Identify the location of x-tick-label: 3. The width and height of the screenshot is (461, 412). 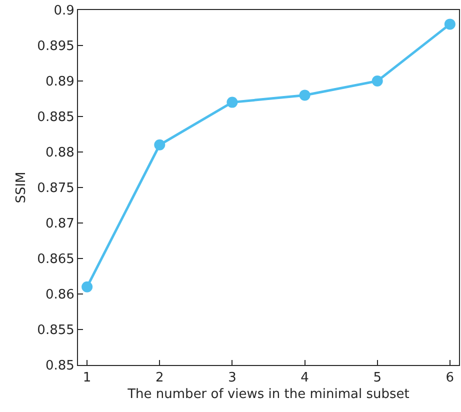
(232, 378).